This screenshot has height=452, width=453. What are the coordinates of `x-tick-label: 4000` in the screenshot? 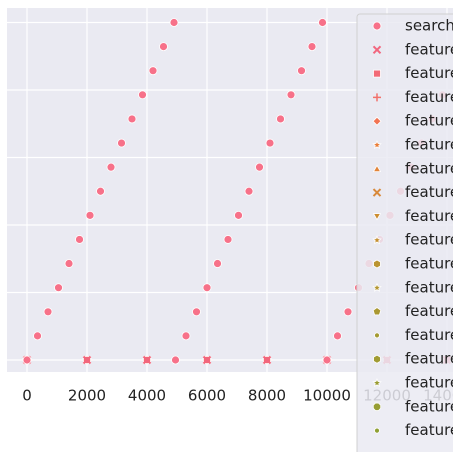 It's located at (147, 396).